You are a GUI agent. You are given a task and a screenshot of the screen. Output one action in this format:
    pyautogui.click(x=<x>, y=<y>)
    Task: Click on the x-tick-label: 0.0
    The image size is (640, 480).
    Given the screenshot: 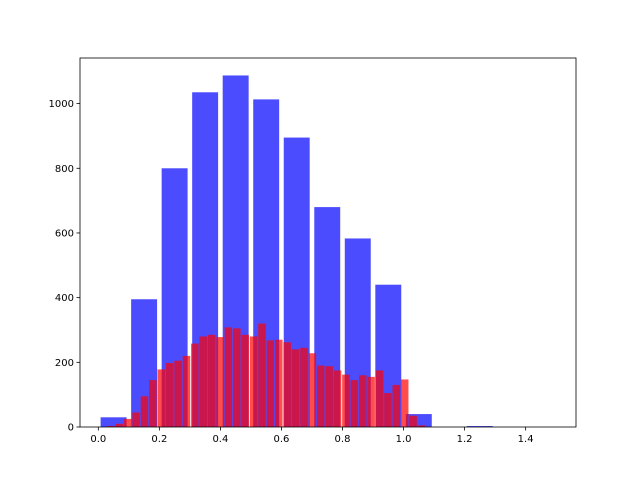 What is the action you would take?
    pyautogui.click(x=98, y=439)
    